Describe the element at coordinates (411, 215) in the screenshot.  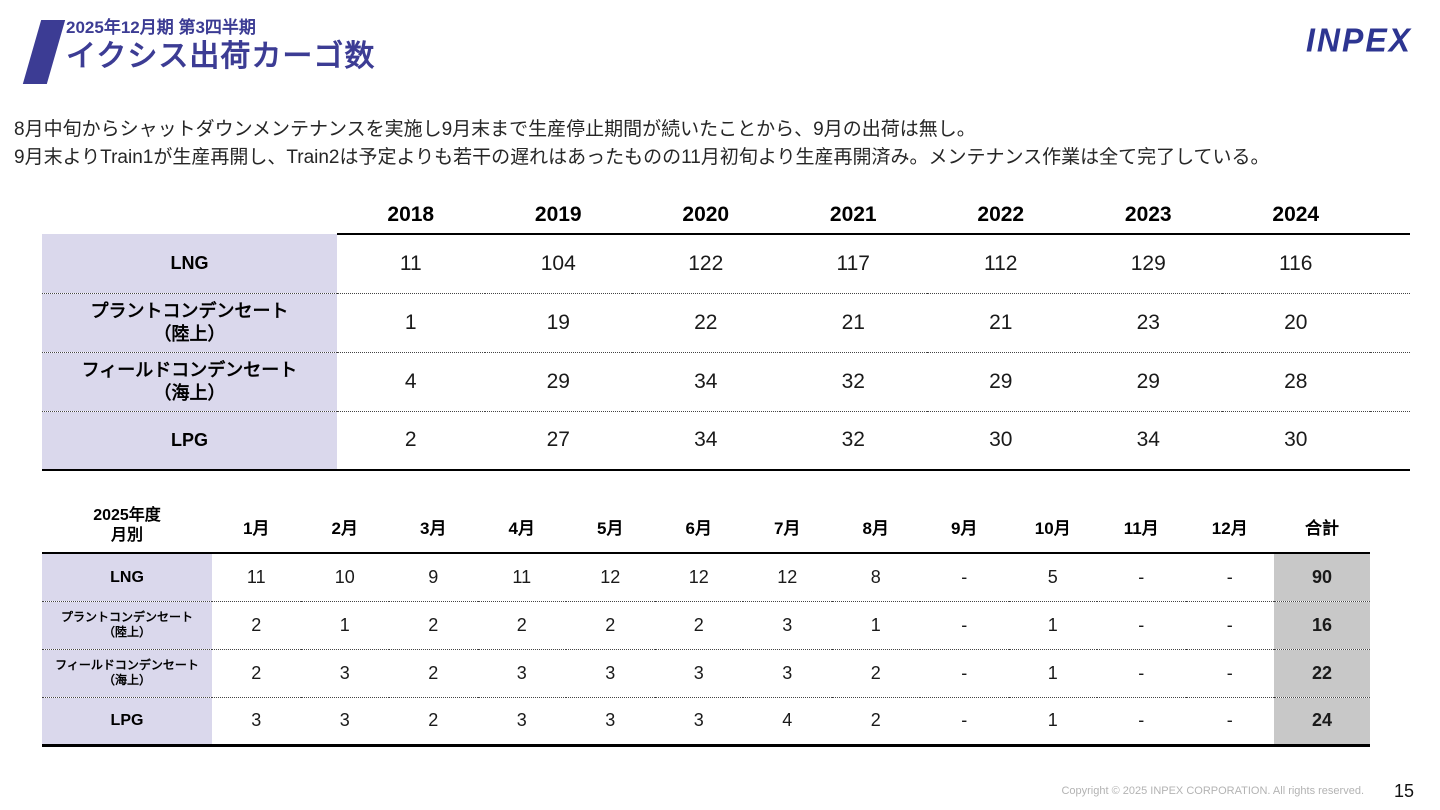
I see `year-column-header: 2018` at that location.